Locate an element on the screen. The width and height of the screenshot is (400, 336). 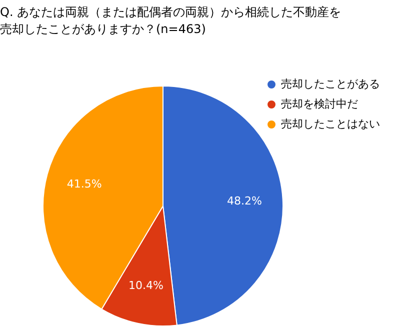
legend-label: 売却を検討中だ is located at coordinates (319, 104).